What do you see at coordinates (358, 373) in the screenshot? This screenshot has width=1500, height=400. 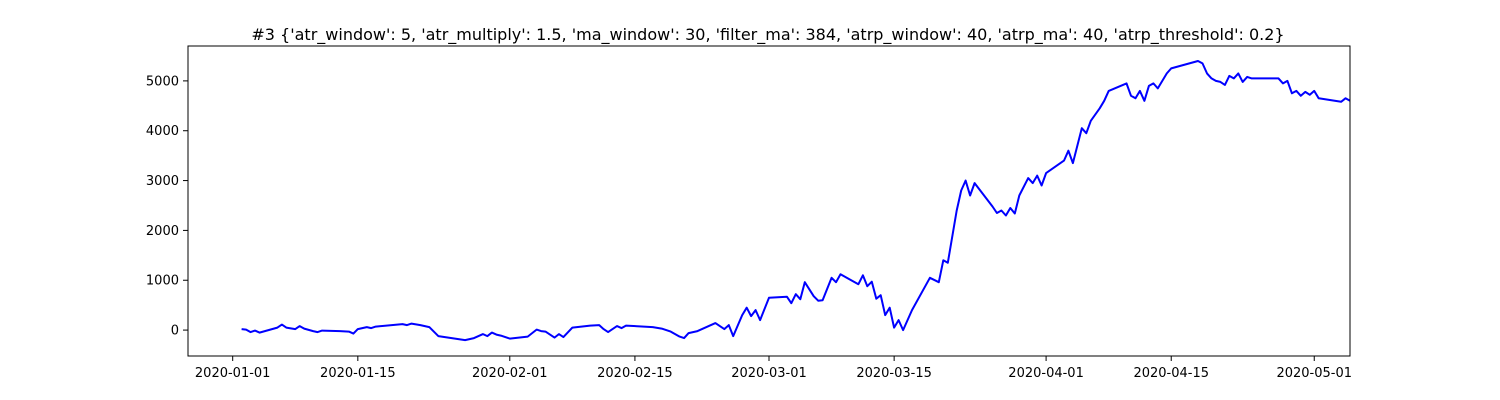 I see `x-tick-label: 2020-01-15` at bounding box center [358, 373].